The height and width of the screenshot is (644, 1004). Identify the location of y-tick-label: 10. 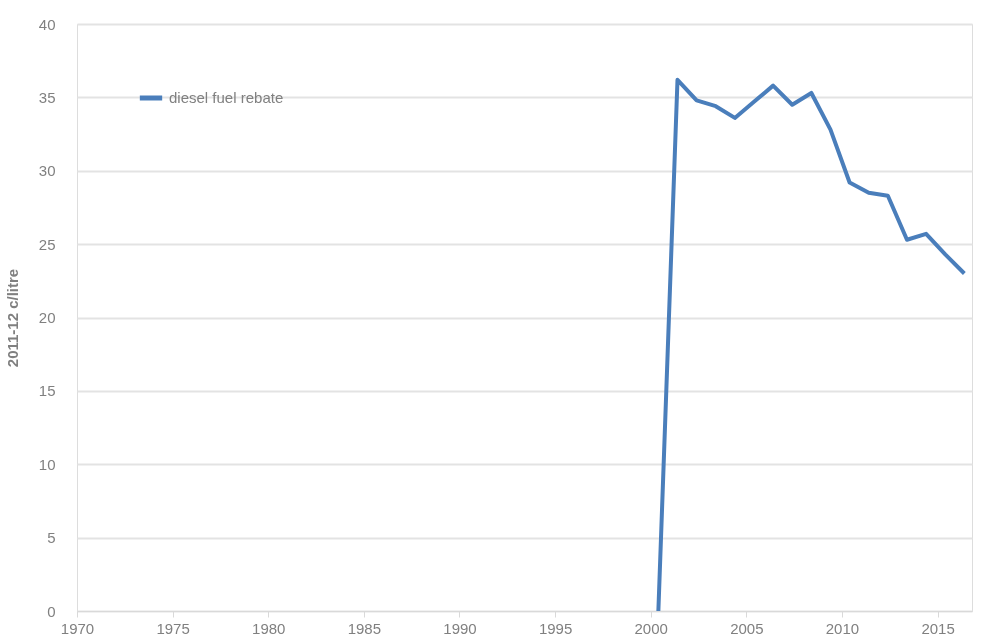
(47, 464).